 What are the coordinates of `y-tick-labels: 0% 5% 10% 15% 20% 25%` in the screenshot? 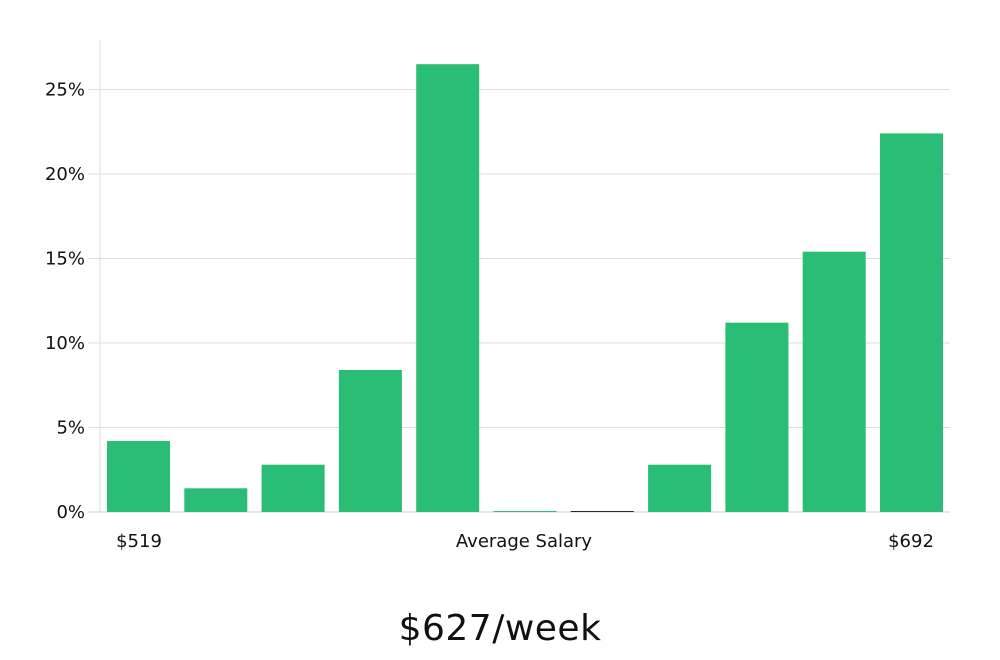 It's located at (65, 302).